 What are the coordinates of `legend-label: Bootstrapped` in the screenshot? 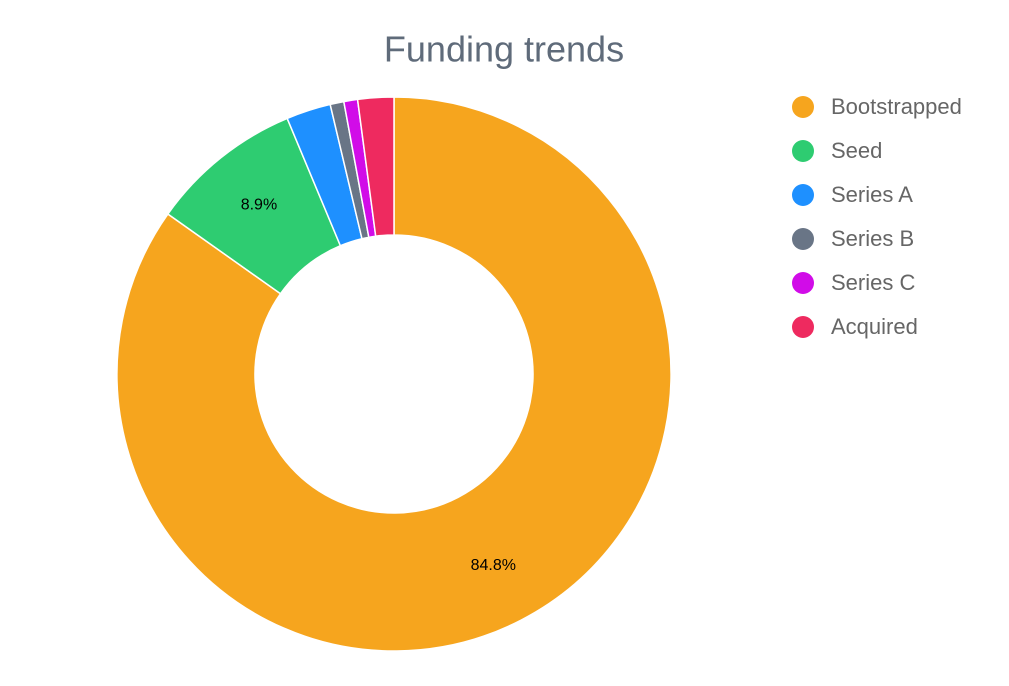 It's located at (896, 106).